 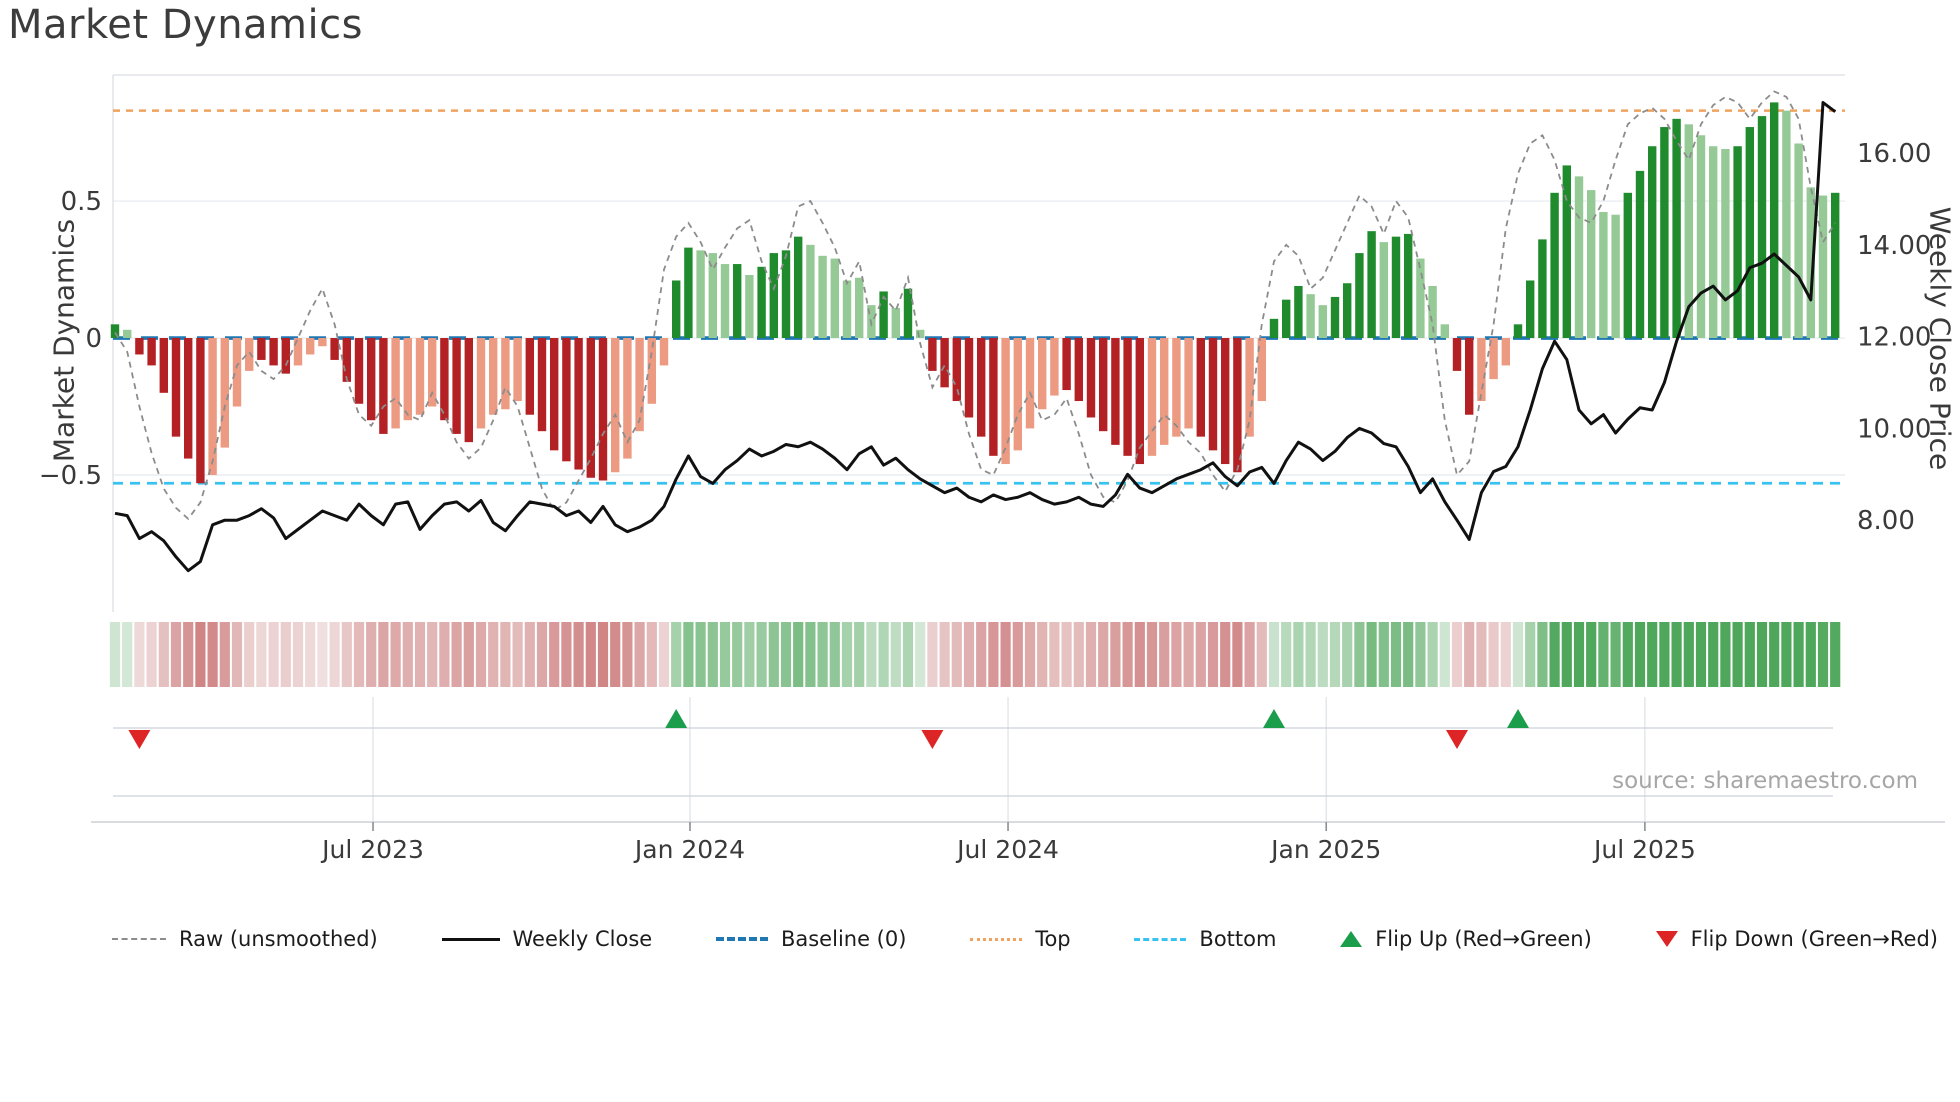 What do you see at coordinates (975, 654) in the screenshot?
I see `signal-heatmap-strip` at bounding box center [975, 654].